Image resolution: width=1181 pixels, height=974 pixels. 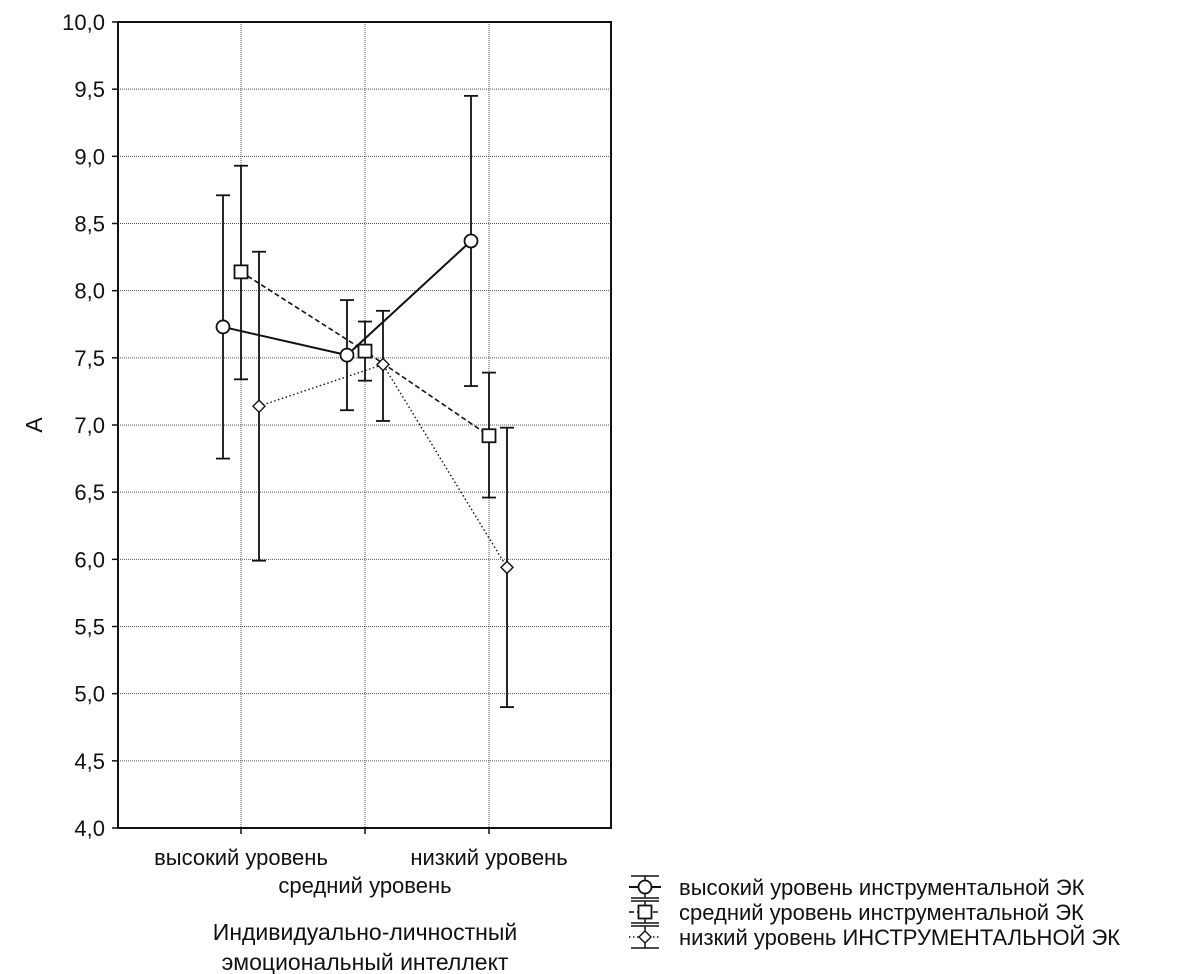 I want to click on y-tick-label: 8,5, so click(x=89, y=224).